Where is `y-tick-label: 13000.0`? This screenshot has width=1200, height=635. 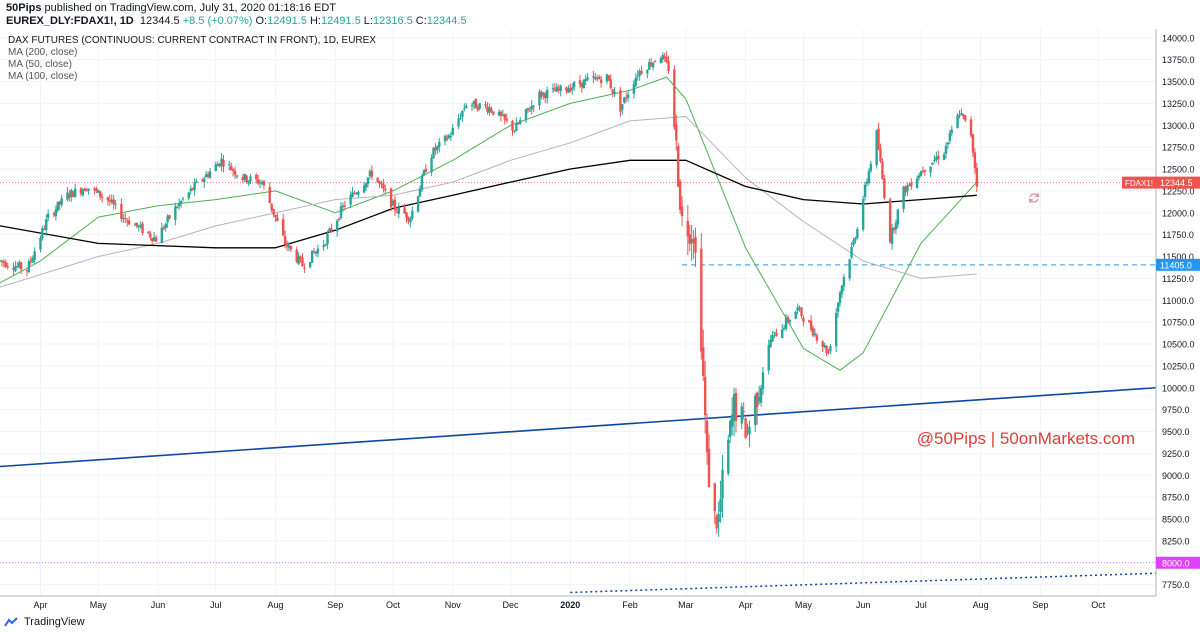 y-tick-label: 13000.0 is located at coordinates (1178, 126).